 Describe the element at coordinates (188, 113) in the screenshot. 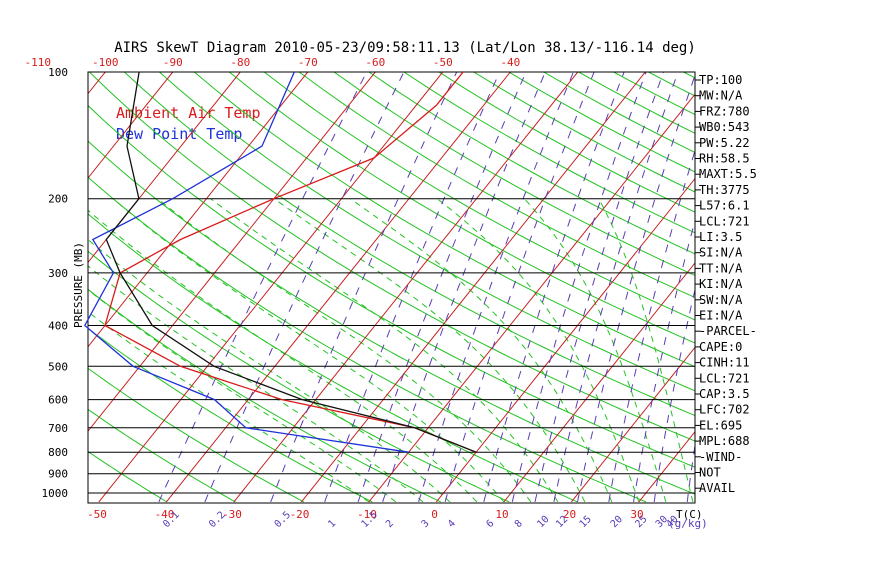

I see `legend-item-ambient-air-temp: Ambient Air Temp` at that location.